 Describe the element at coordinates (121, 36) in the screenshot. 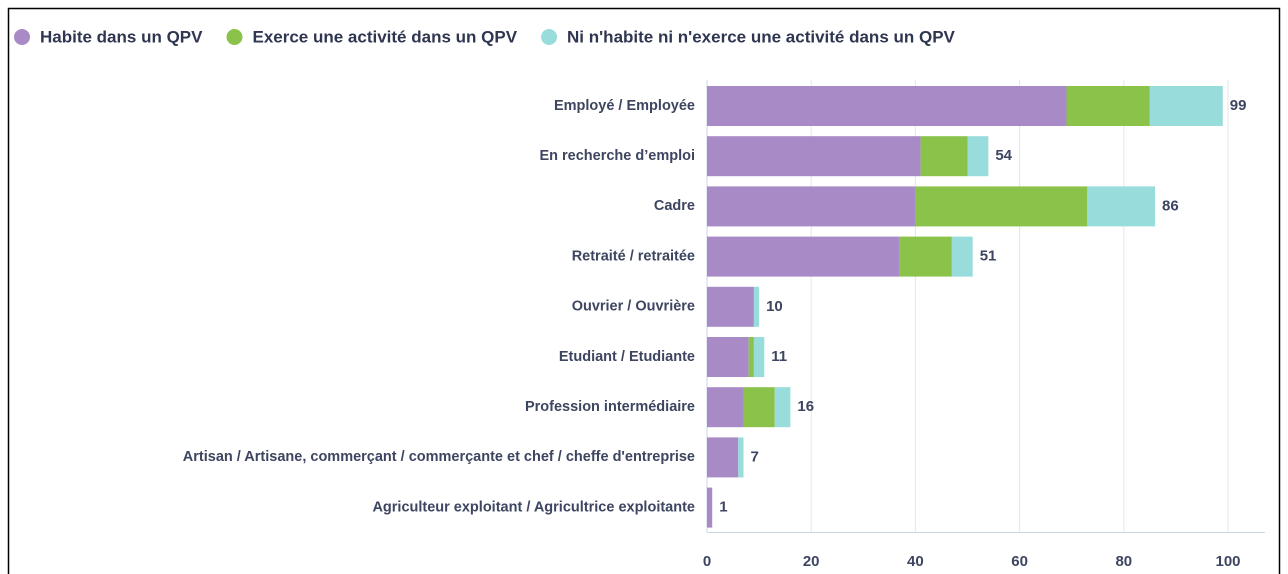

I see `legend-label: Habite dans un QPV` at that location.